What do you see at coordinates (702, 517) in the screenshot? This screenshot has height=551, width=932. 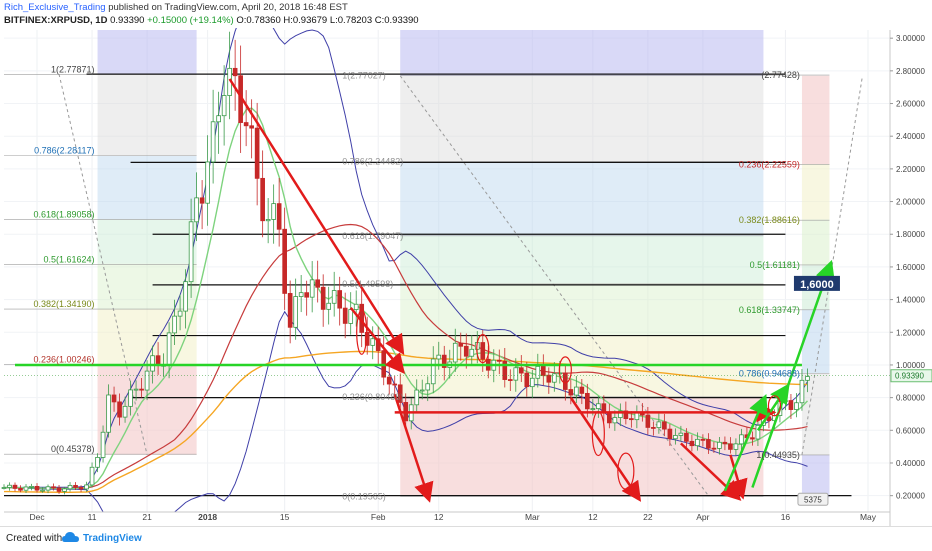 I see `date-tick-label: Apr` at bounding box center [702, 517].